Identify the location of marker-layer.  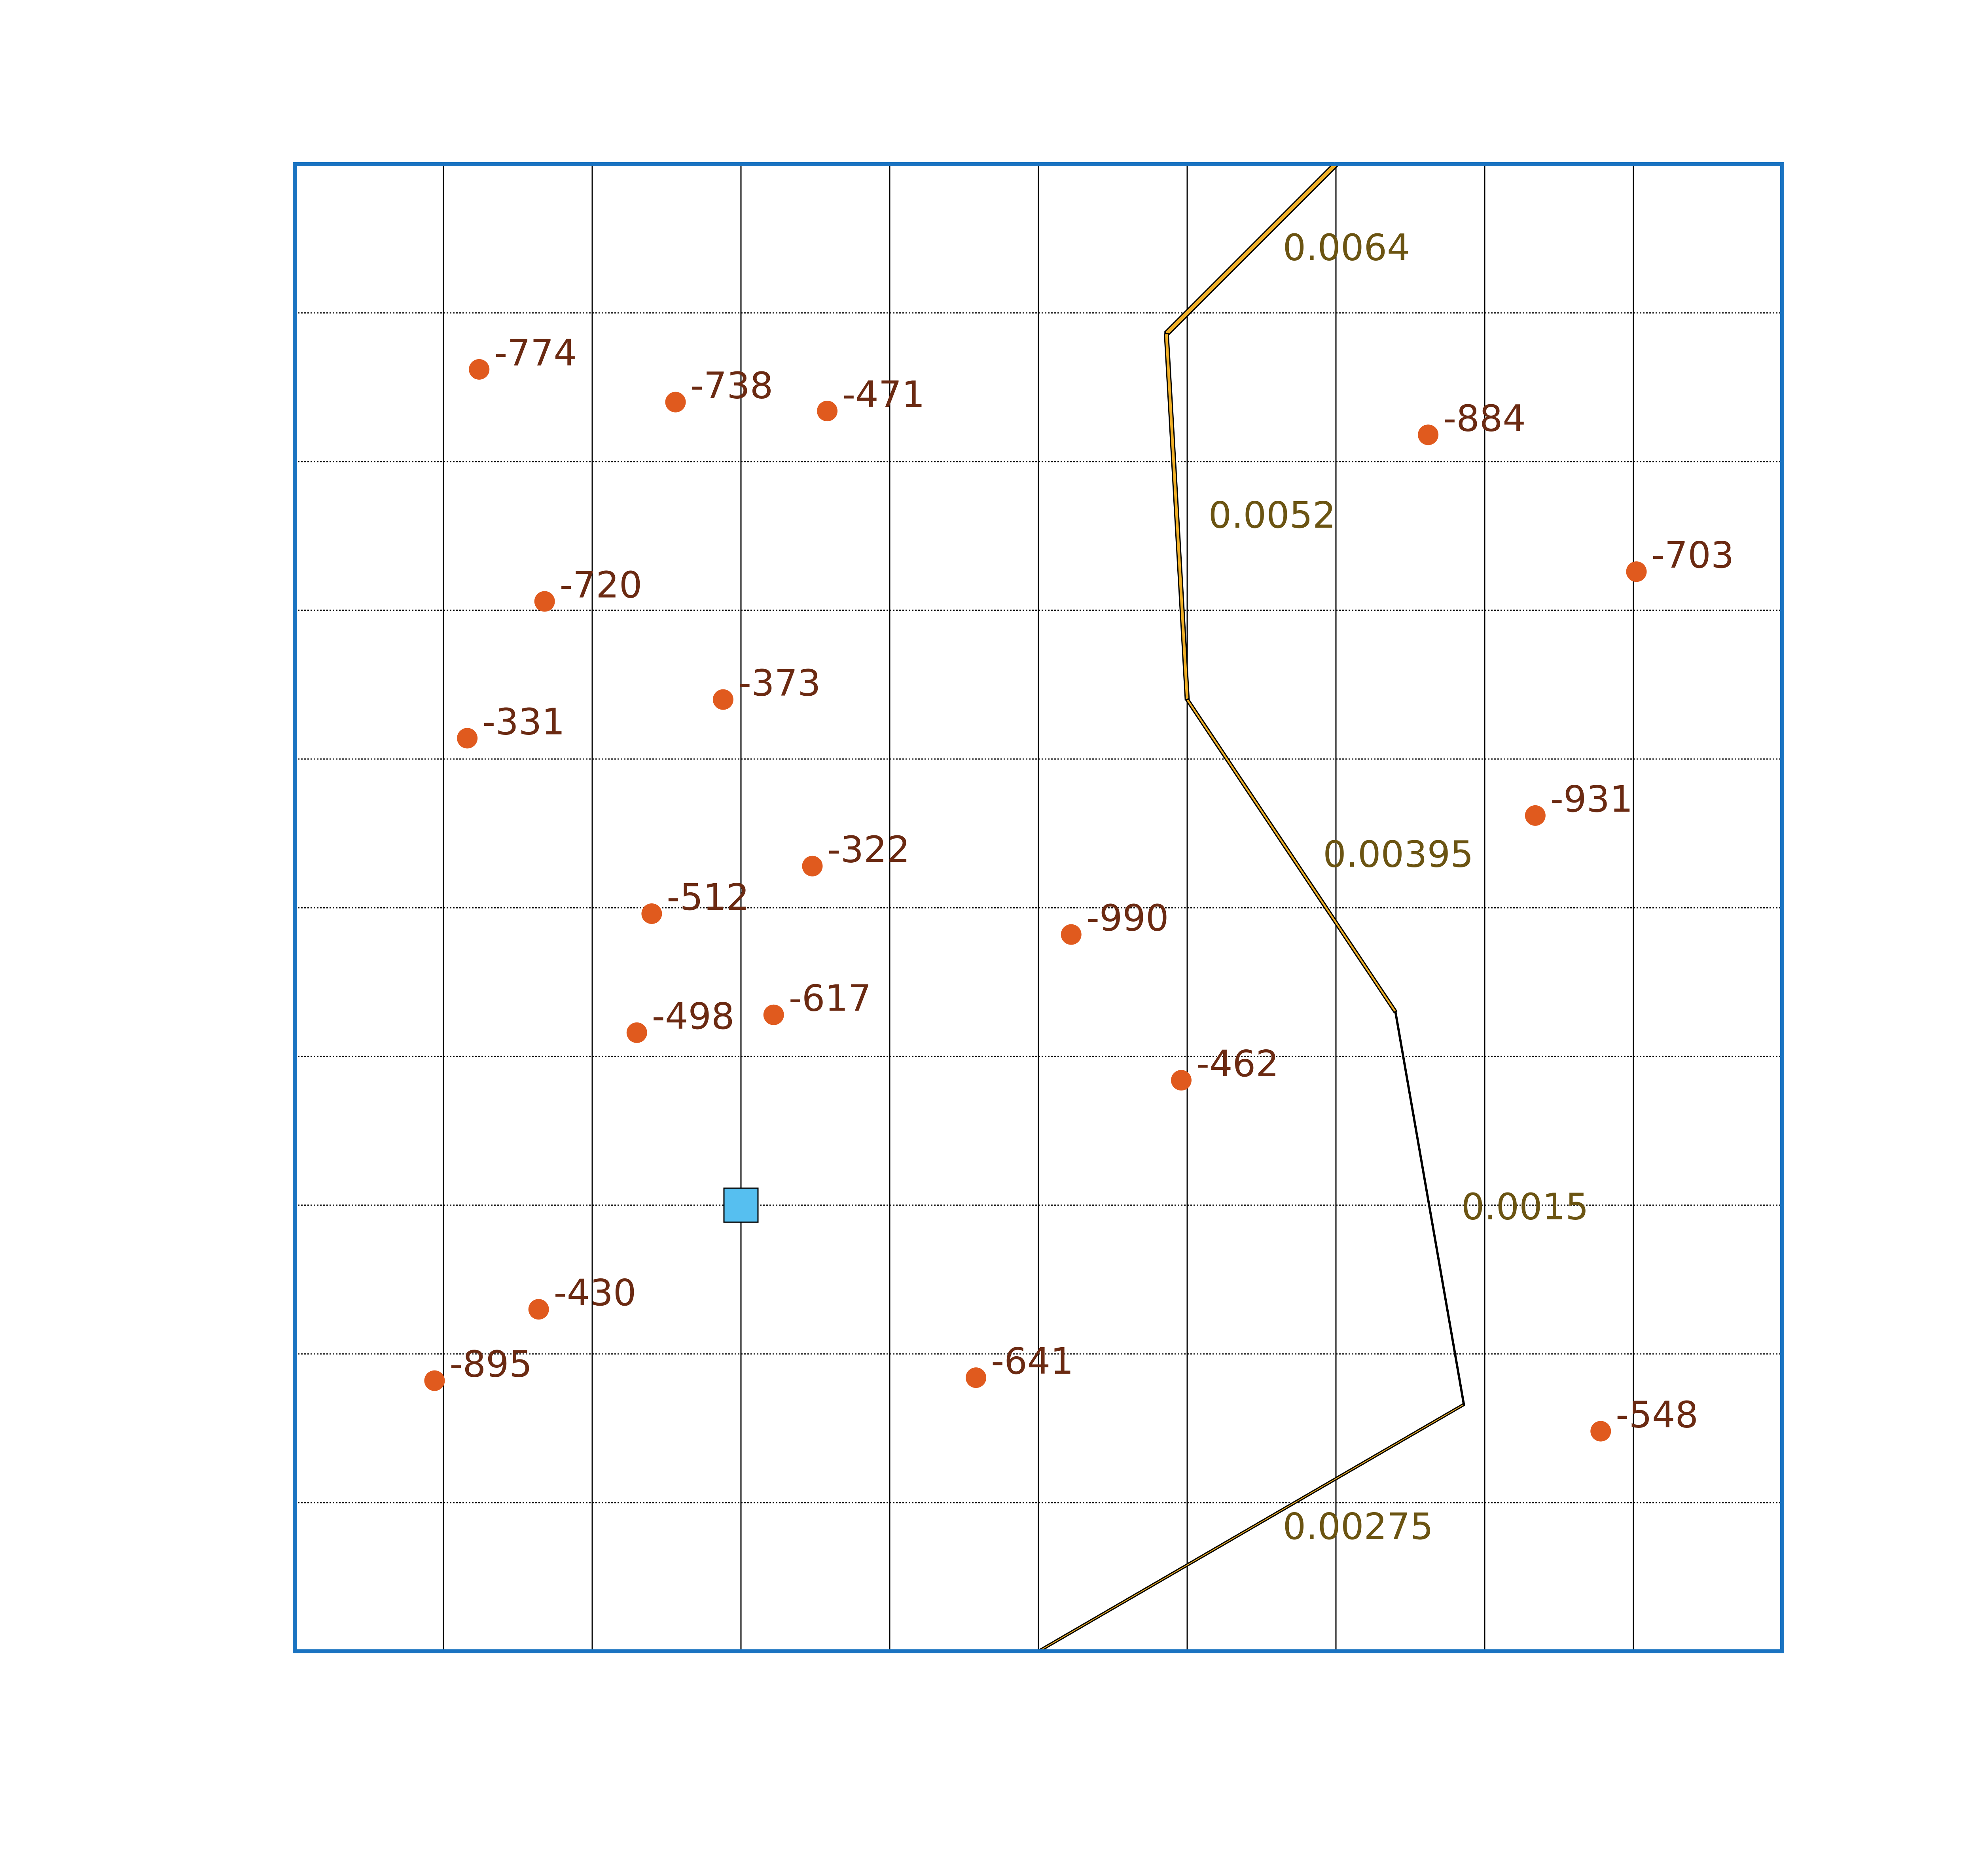
(741, 1205).